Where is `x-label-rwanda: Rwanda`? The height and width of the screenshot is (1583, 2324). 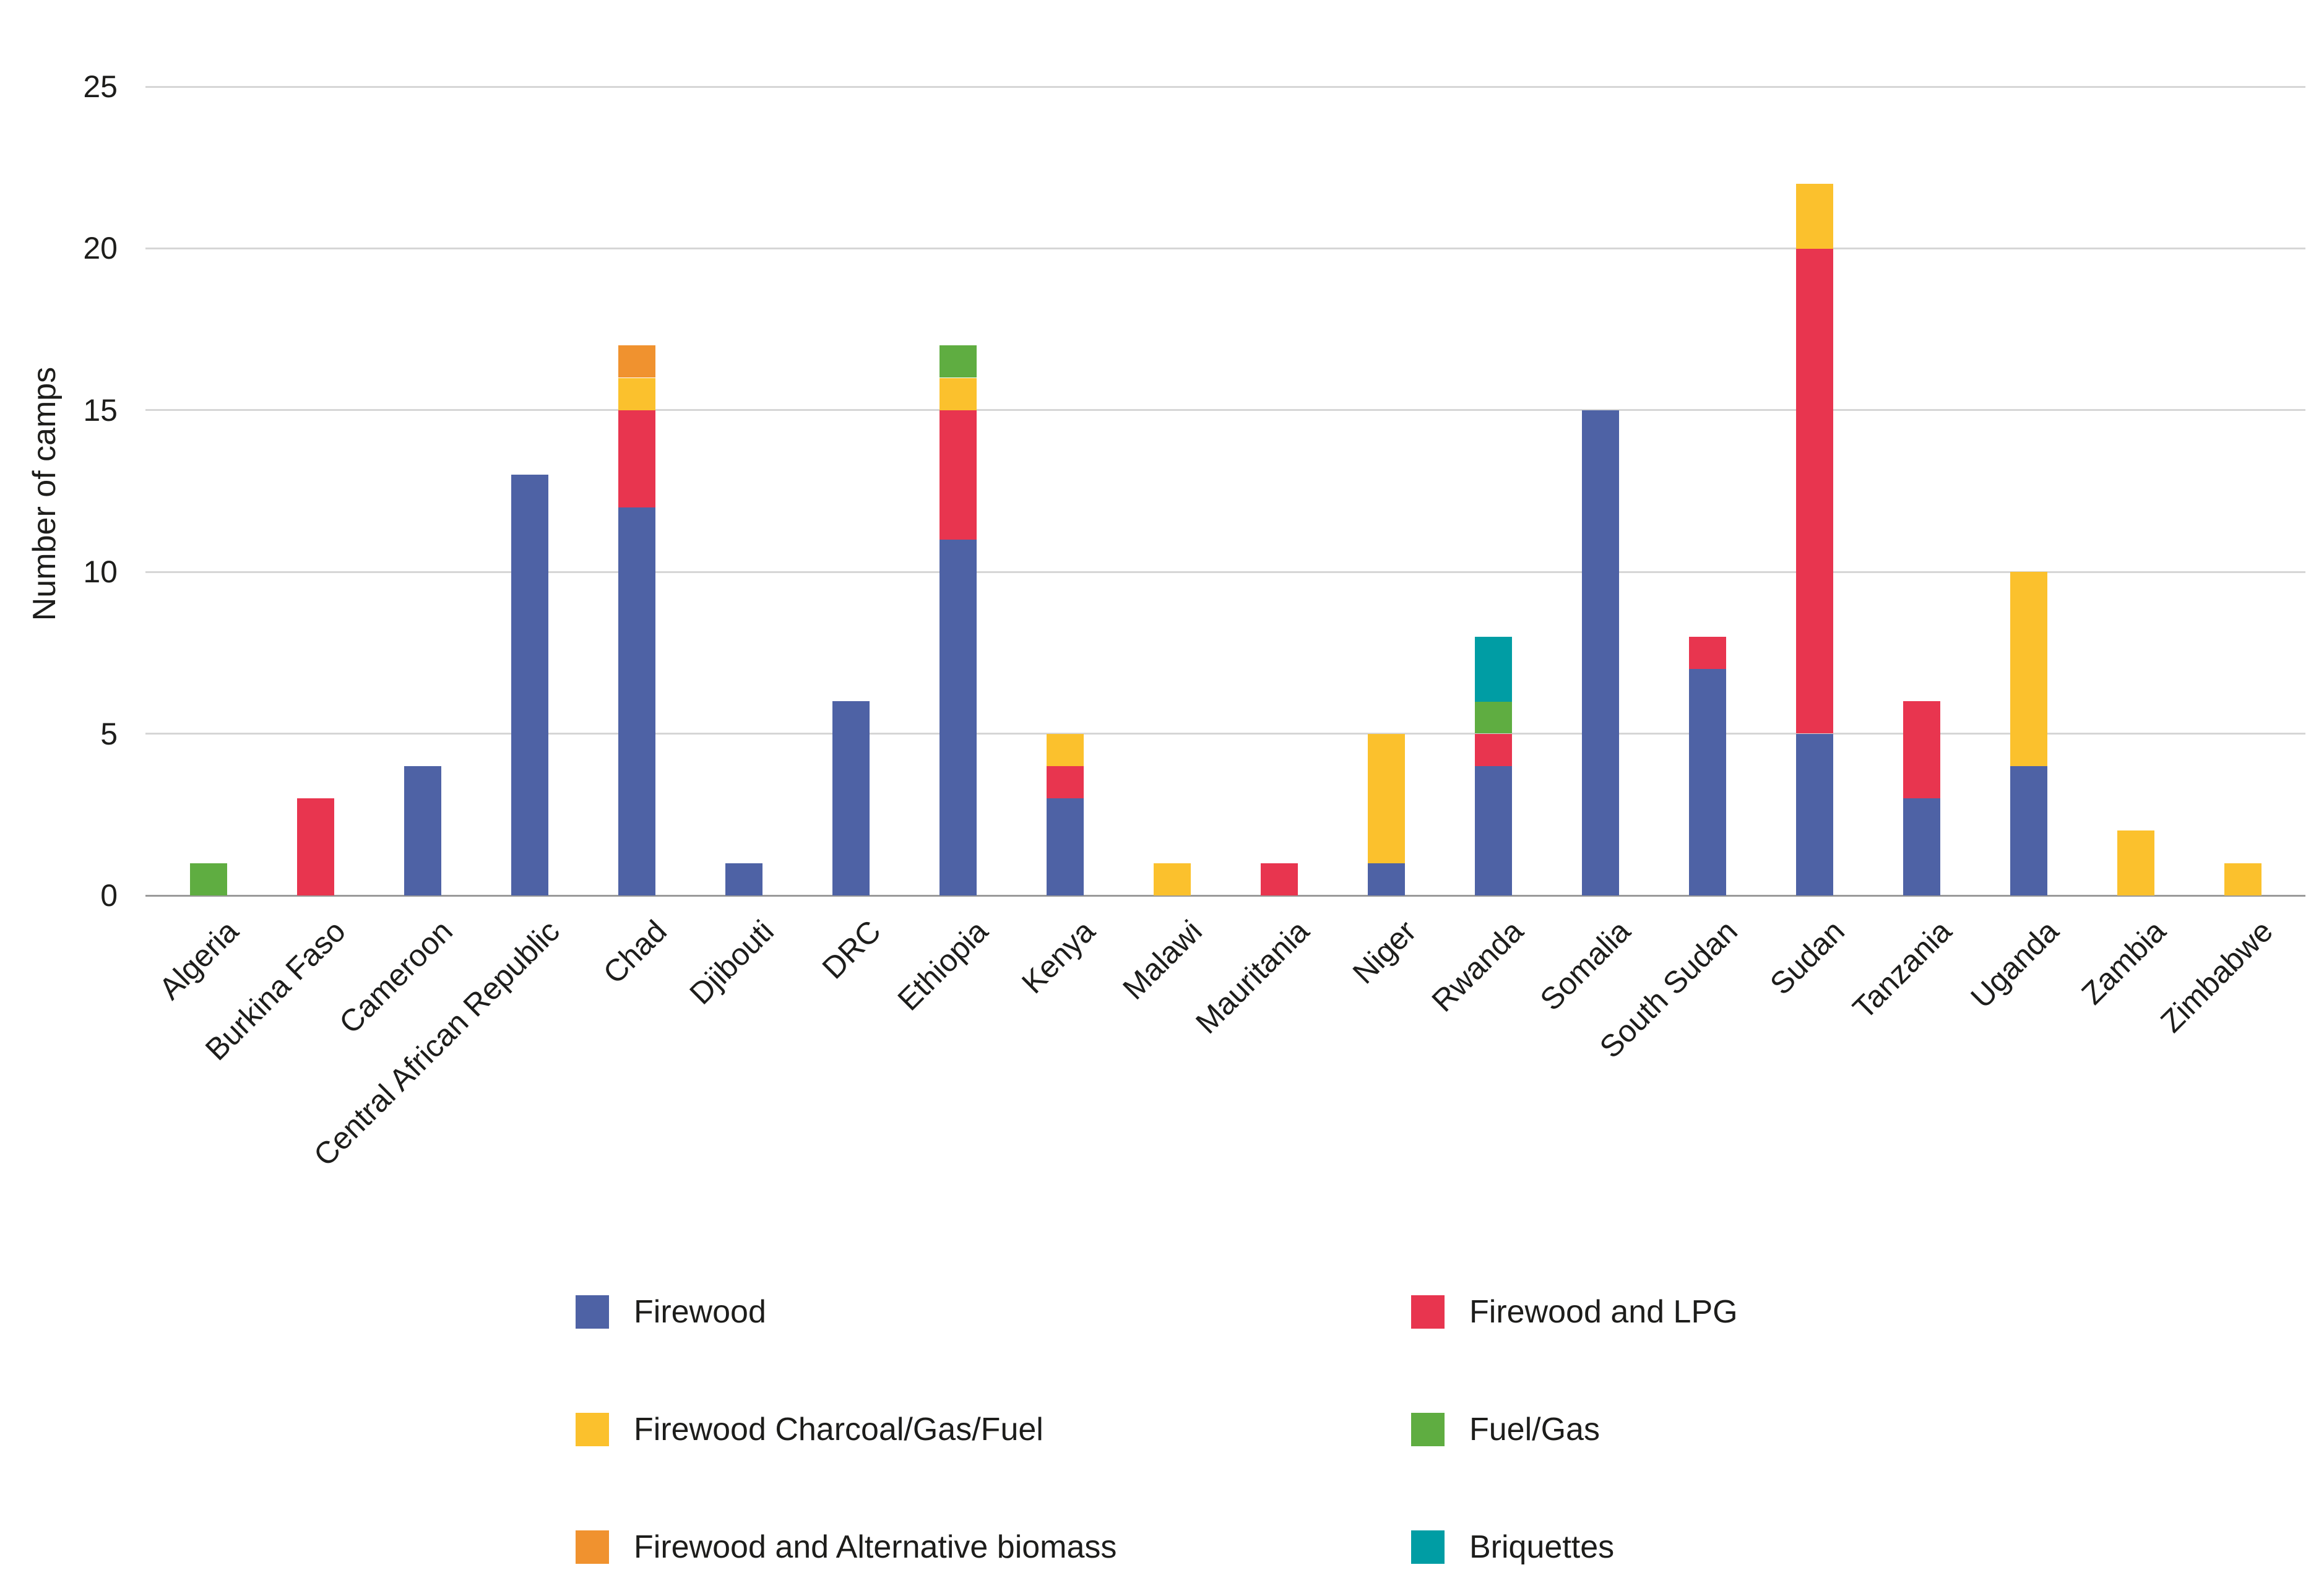 x-label-rwanda: Rwanda is located at coordinates (1477, 966).